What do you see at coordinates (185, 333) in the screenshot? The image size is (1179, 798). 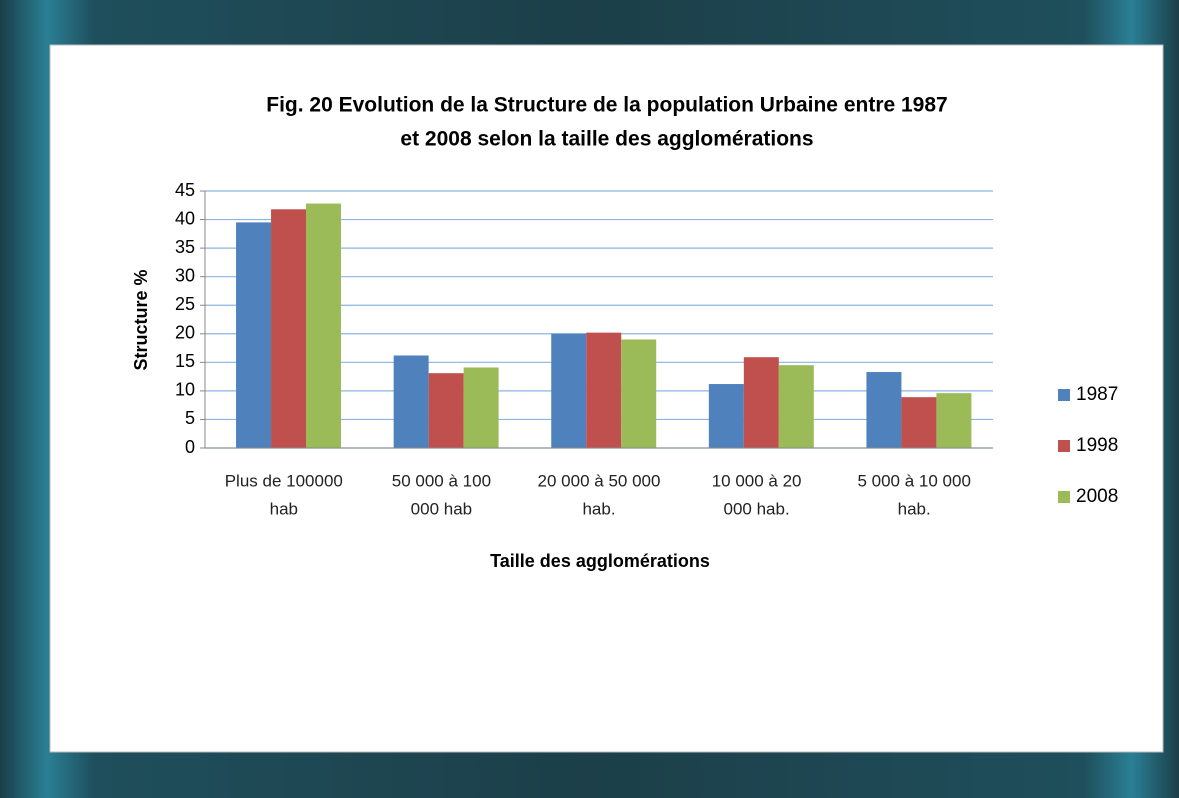 I see `y-tick-label: 20` at bounding box center [185, 333].